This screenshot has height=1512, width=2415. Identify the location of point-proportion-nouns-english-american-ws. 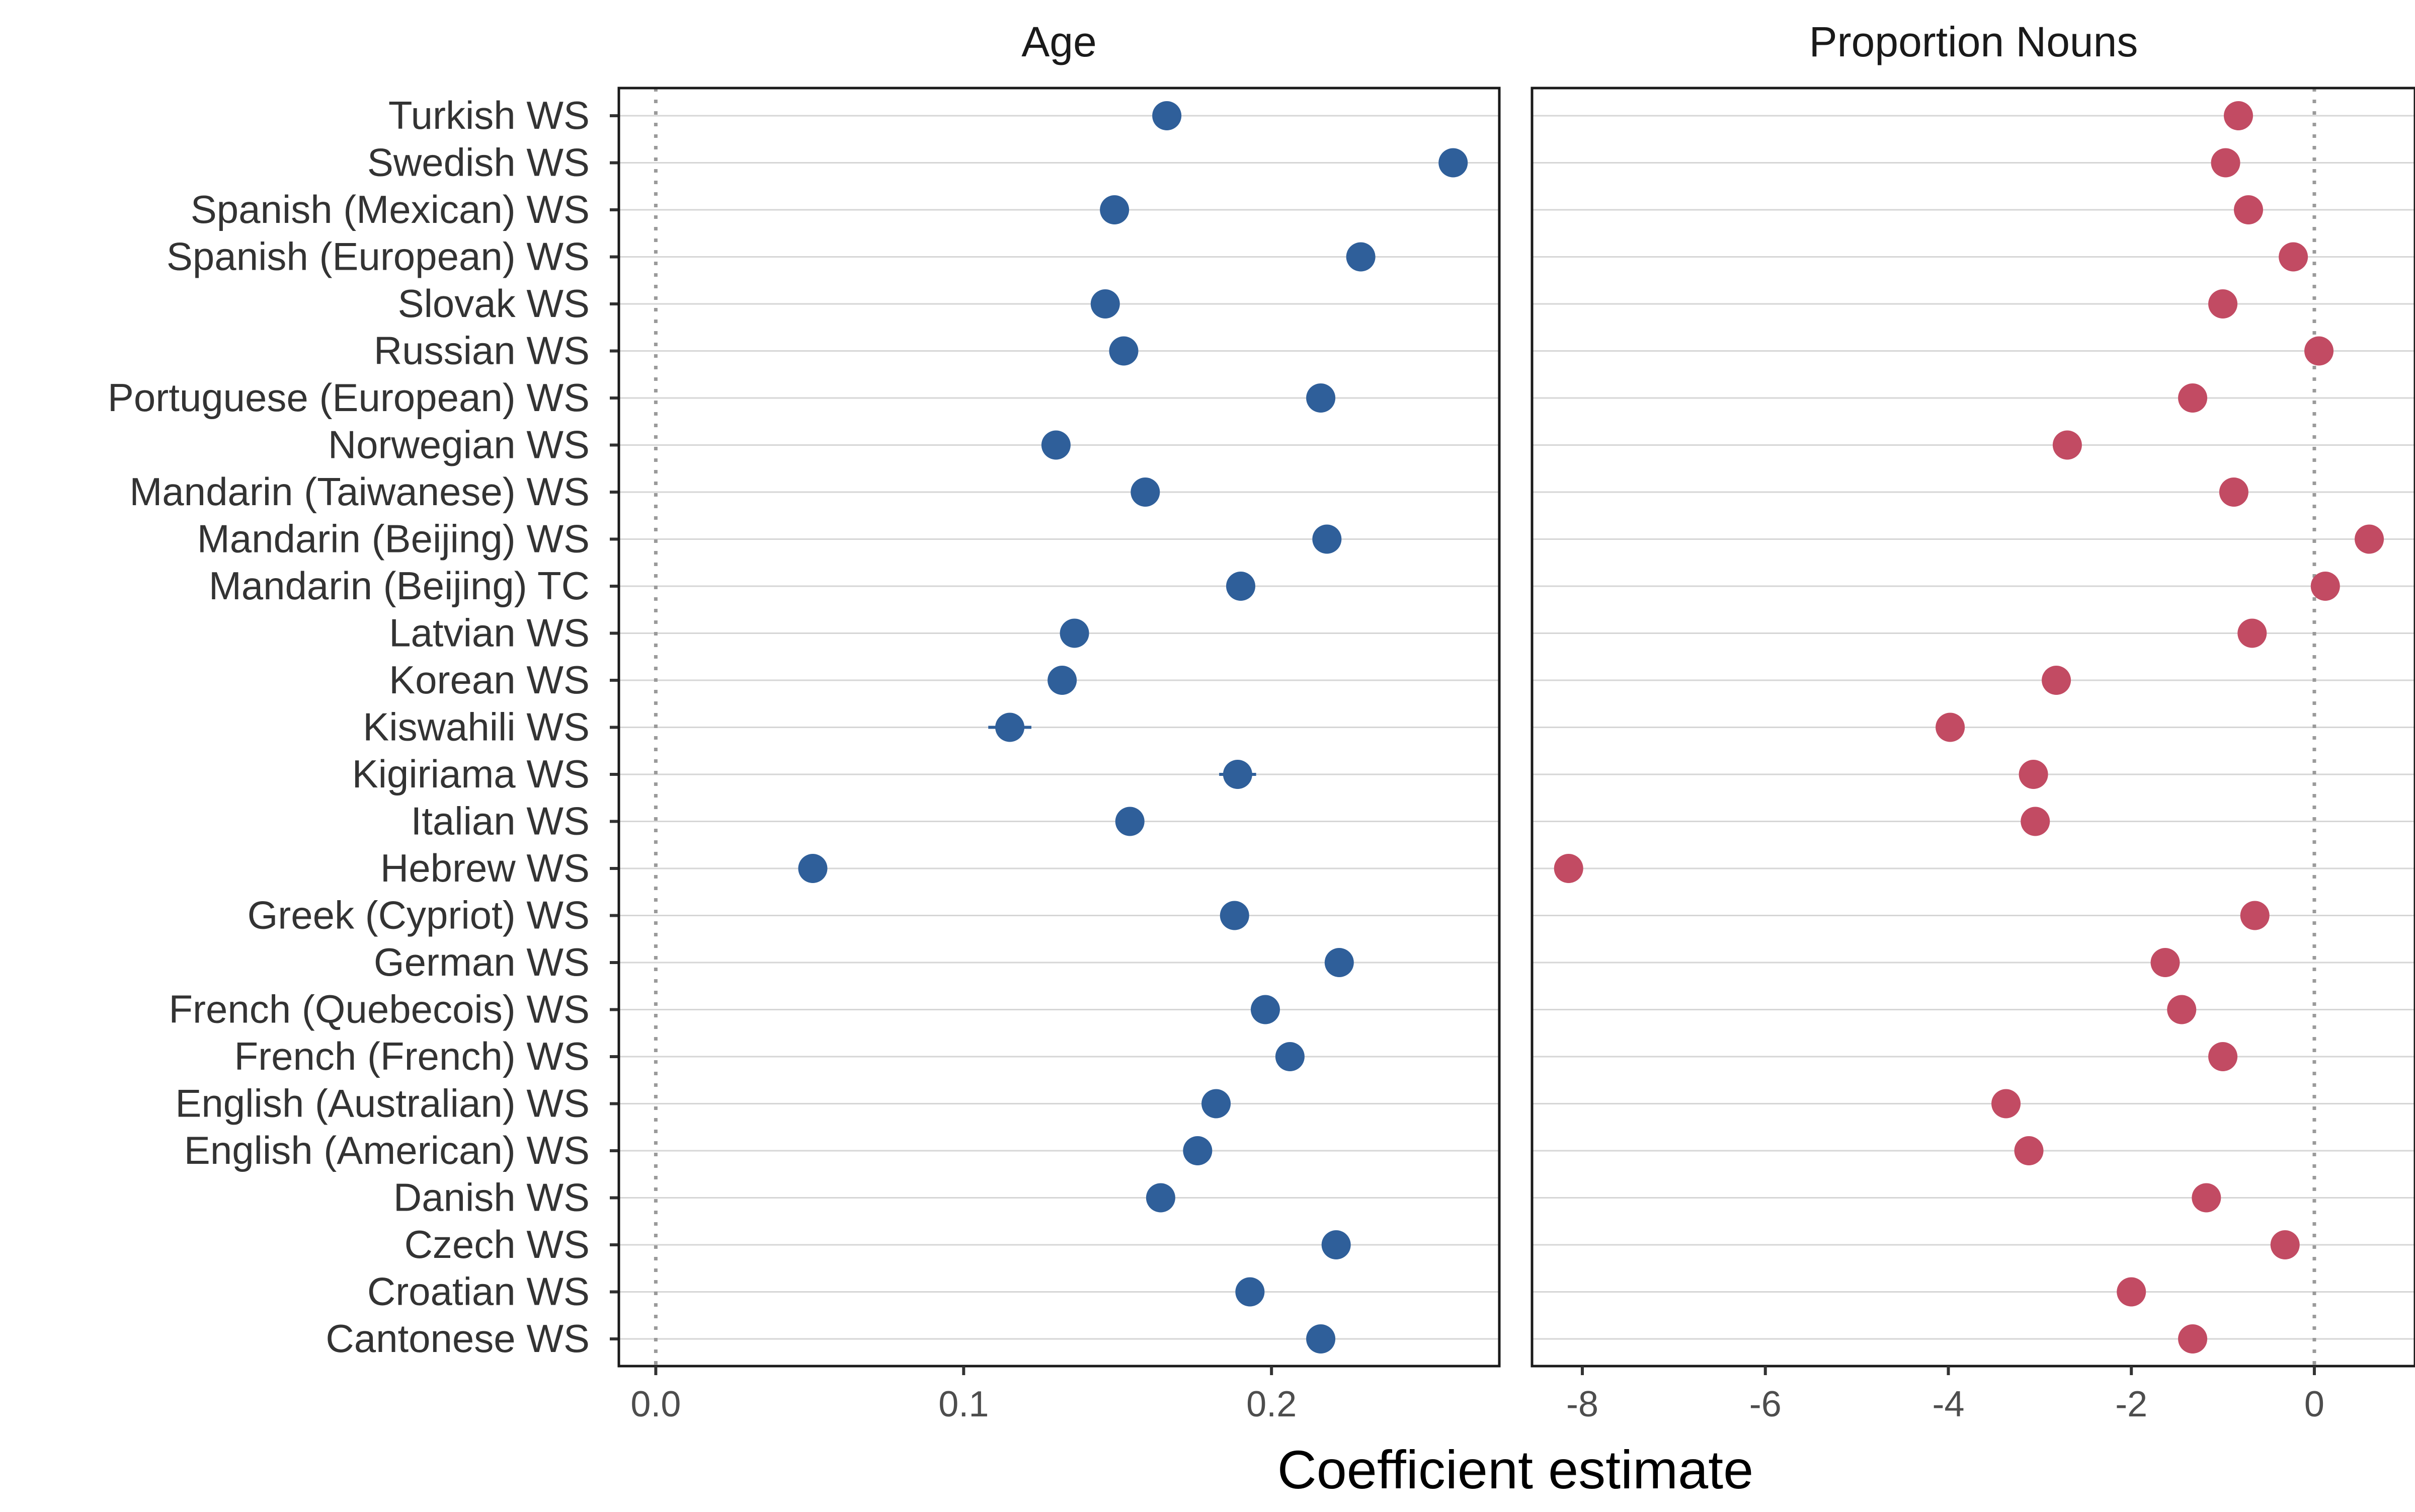
(2029, 1150).